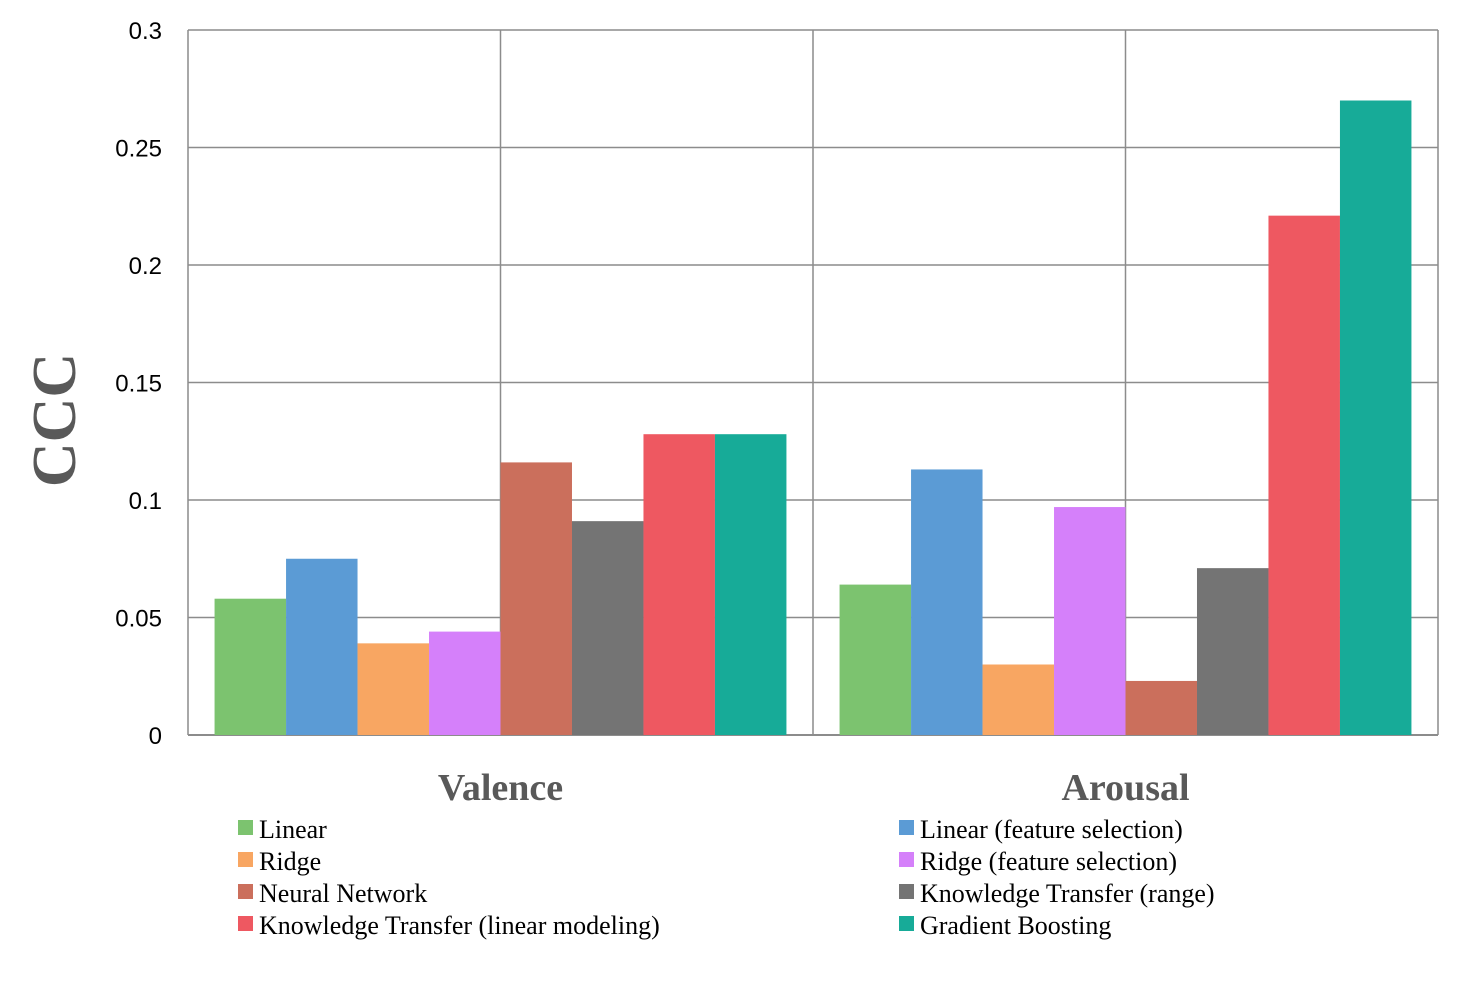 The image size is (1470, 1001). I want to click on legend-item: Gradient Boosting, so click(1005, 925).